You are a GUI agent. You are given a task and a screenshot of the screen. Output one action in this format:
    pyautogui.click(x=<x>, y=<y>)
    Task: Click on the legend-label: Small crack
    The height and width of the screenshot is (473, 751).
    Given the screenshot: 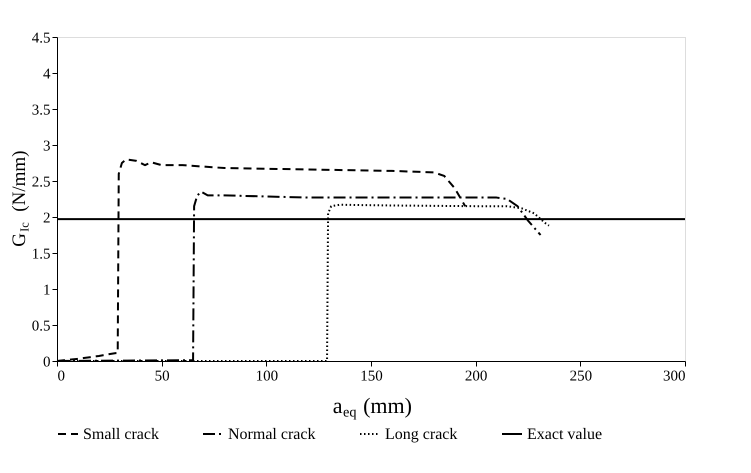 What is the action you would take?
    pyautogui.click(x=121, y=434)
    